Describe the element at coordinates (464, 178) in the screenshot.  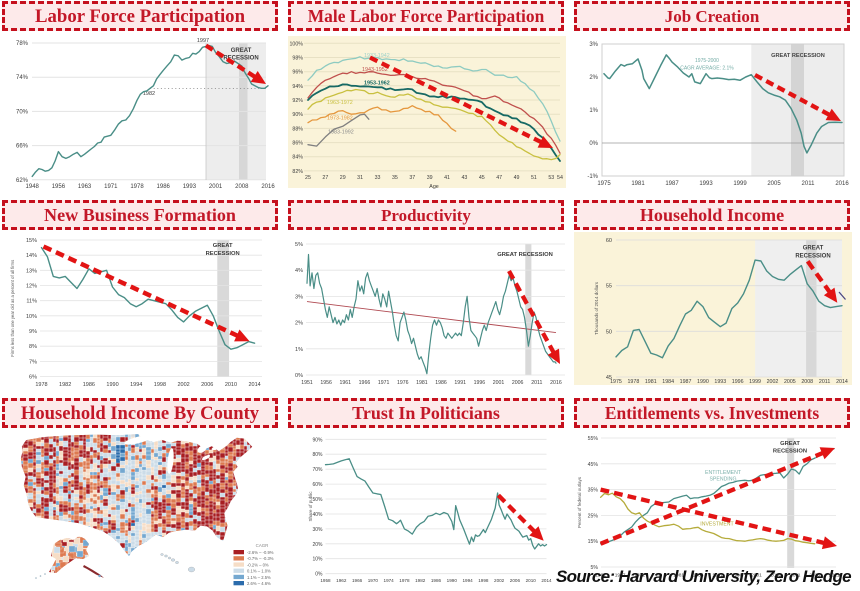
I see `svg-text: 43` at that location.